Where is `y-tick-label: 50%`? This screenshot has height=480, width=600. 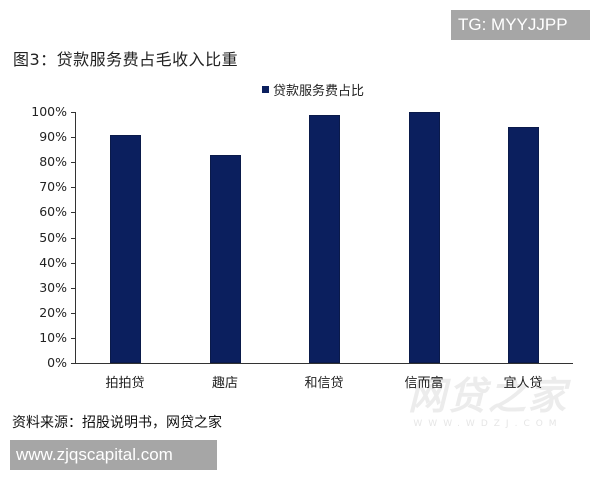 y-tick-label: 50% is located at coordinates (53, 237).